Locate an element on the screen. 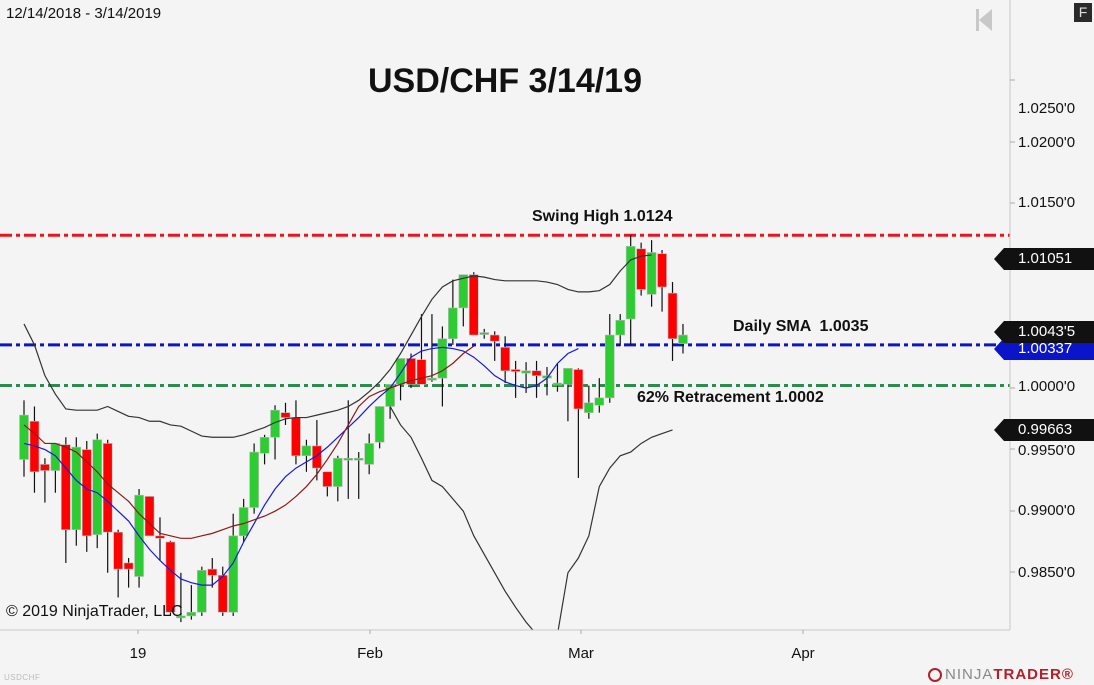 The height and width of the screenshot is (685, 1094). x-tick-label: Feb is located at coordinates (370, 653).